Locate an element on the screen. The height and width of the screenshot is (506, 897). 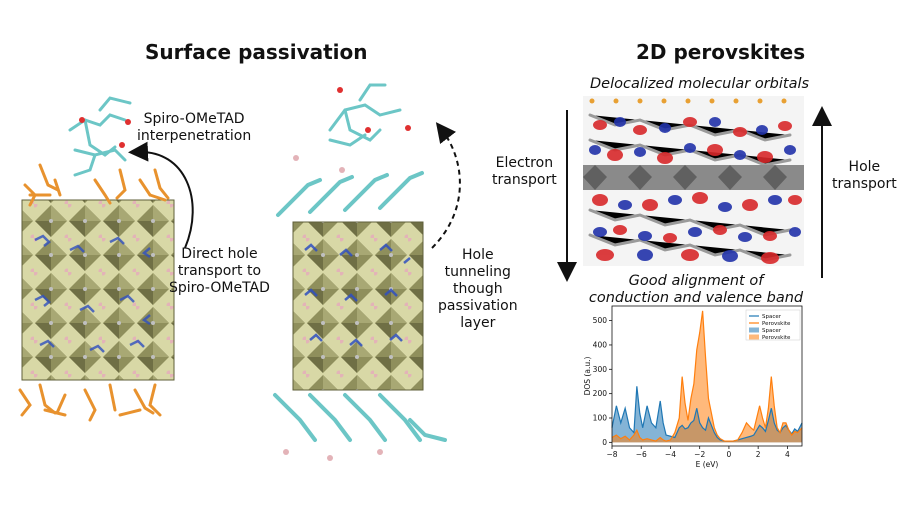
x-tick-label: −8 is located at coordinates (611, 454).